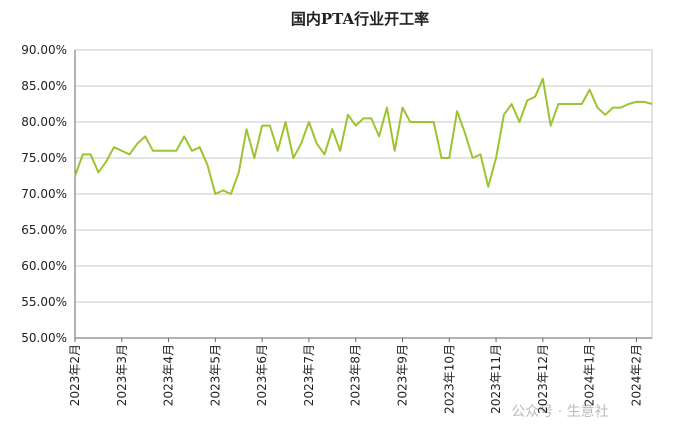 This screenshot has width=675, height=446. What do you see at coordinates (262, 375) in the screenshot?
I see `x-tick-label: 2023年6月` at bounding box center [262, 375].